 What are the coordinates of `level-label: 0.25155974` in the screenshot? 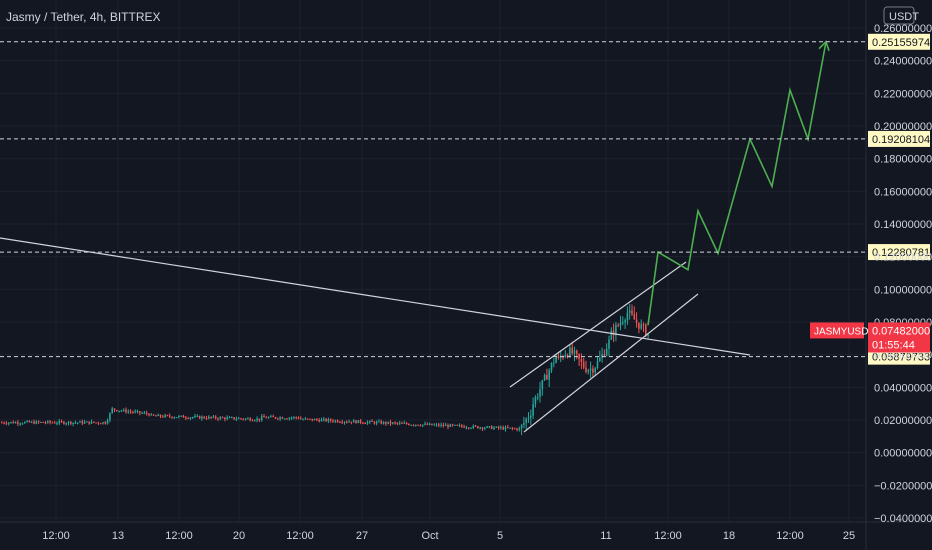 It's located at (901, 43).